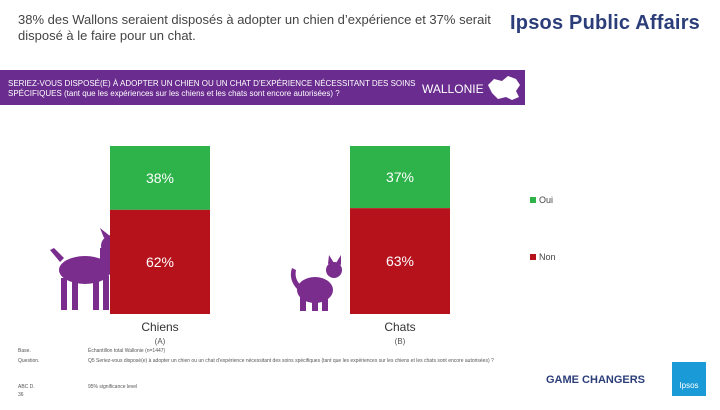 The image size is (720, 410). I want to click on footer-base-text: Échantillon total Wallonie (n=1447), so click(127, 351).